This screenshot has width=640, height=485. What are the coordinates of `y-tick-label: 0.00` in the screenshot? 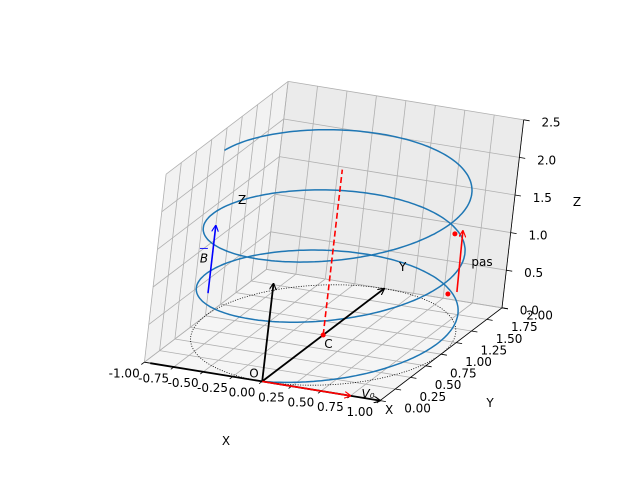 It's located at (417, 408).